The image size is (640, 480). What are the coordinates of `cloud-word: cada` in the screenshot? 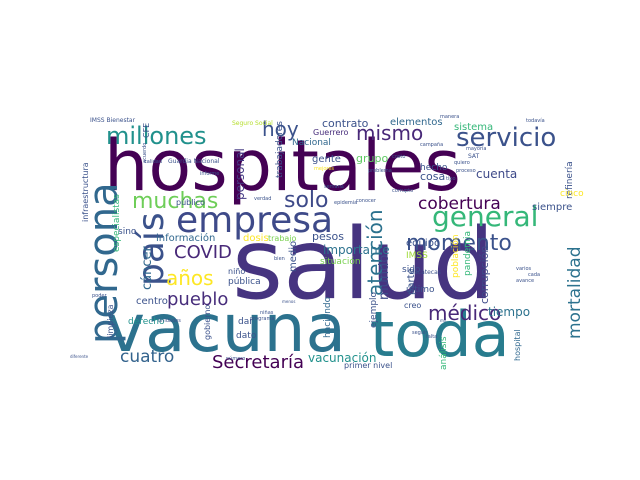 It's located at (534, 275).